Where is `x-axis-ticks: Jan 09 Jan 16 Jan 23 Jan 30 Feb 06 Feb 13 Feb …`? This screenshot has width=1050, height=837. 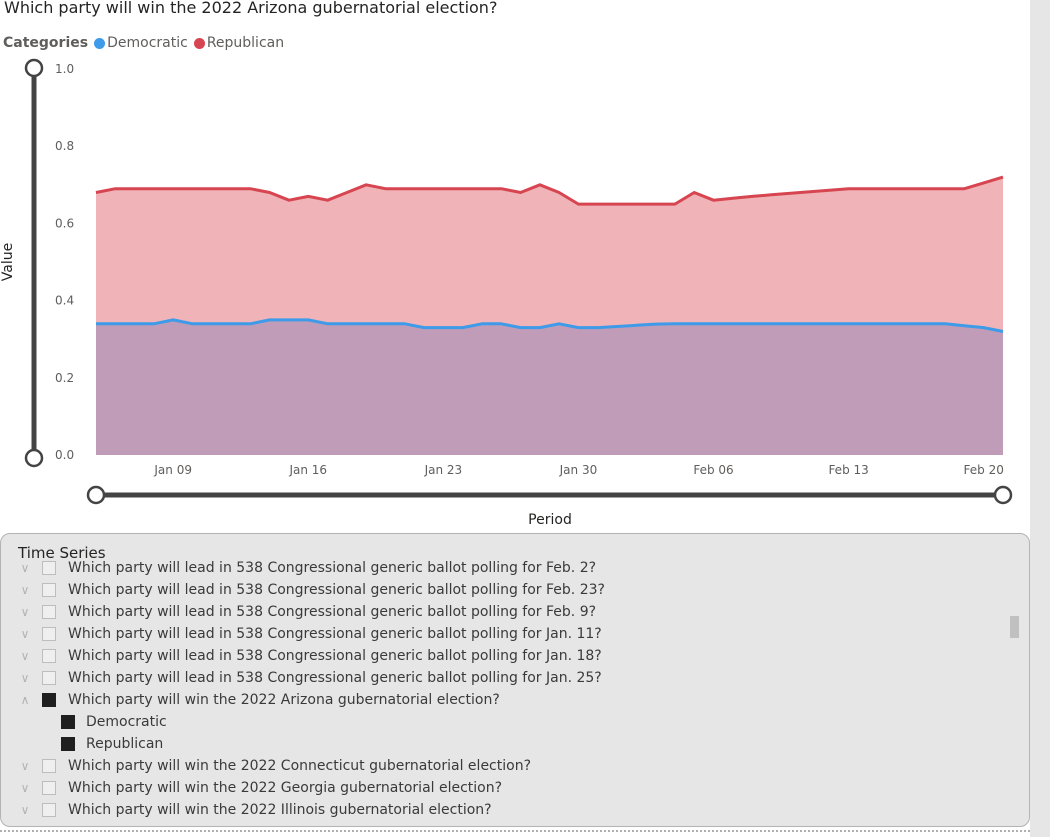 x-axis-ticks: Jan 09 Jan 16 Jan 23 Jan 30 Feb 06 Feb 13 Feb … is located at coordinates (578, 470).